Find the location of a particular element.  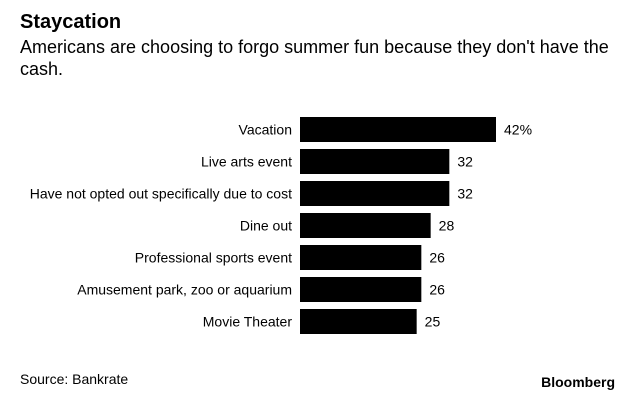

category-label-3: Dine out is located at coordinates (266, 226).